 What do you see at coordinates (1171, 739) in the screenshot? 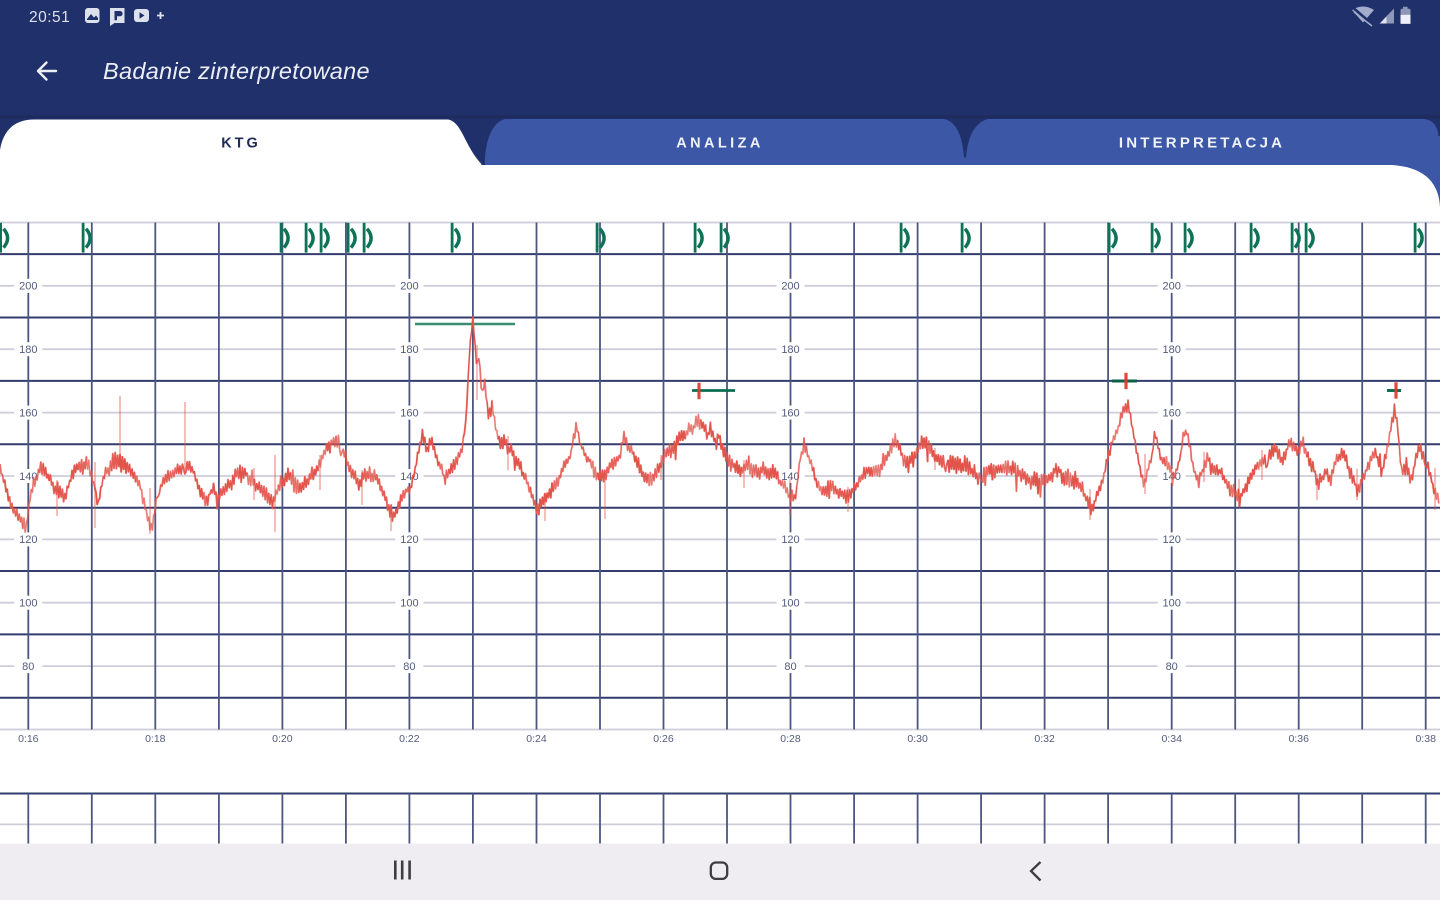
I see `svg-text: 0:34` at bounding box center [1171, 739].